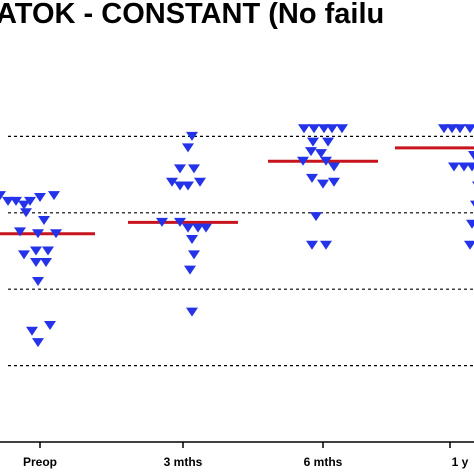  Describe the element at coordinates (183, 462) in the screenshot. I see `x-tick-label: 3 mths` at that location.